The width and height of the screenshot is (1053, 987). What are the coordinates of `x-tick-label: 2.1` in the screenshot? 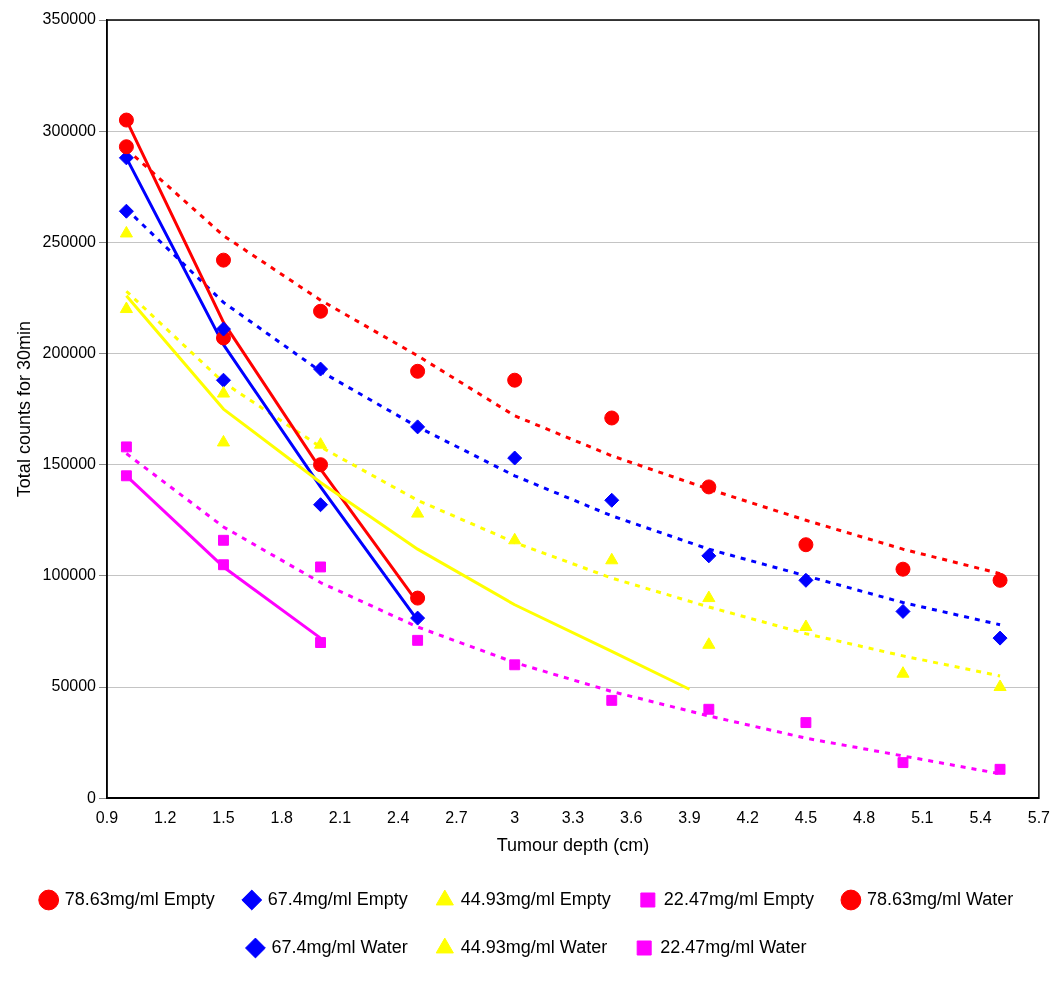 It's located at (340, 818).